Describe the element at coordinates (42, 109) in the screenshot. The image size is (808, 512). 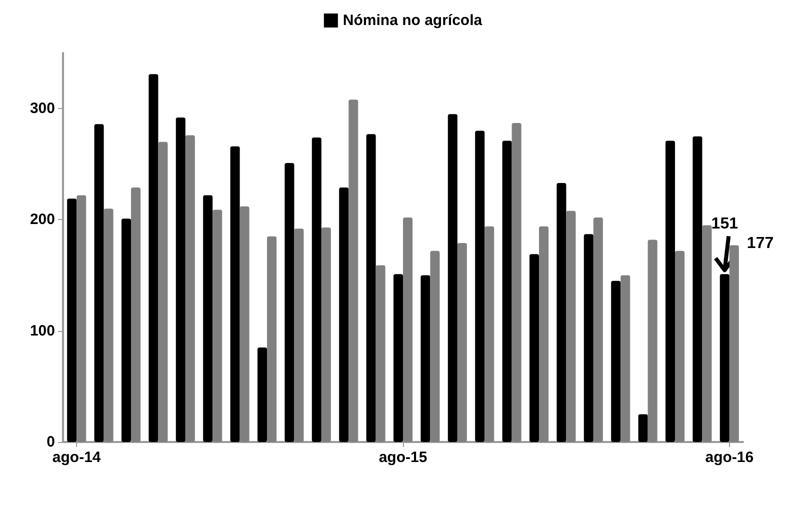
I see `y-tick-label: 300` at that location.